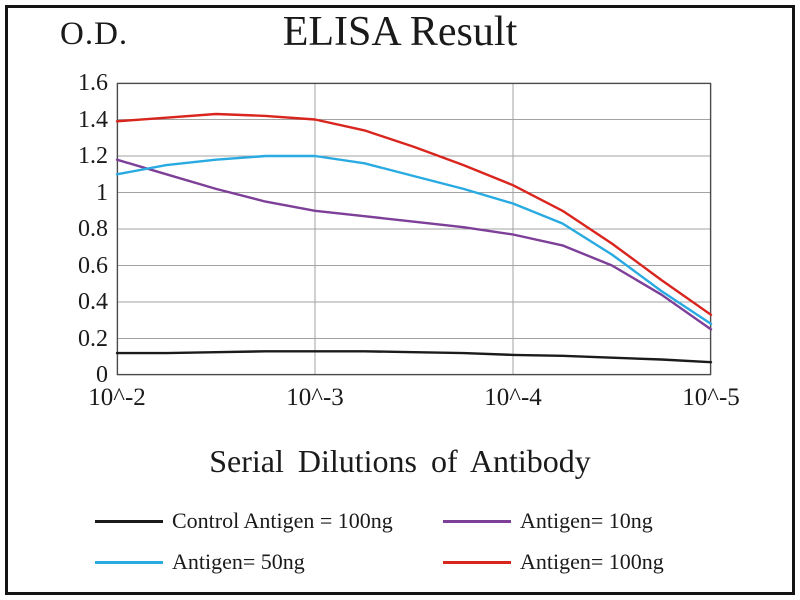  I want to click on y-axis-title: O.D., so click(94, 34).